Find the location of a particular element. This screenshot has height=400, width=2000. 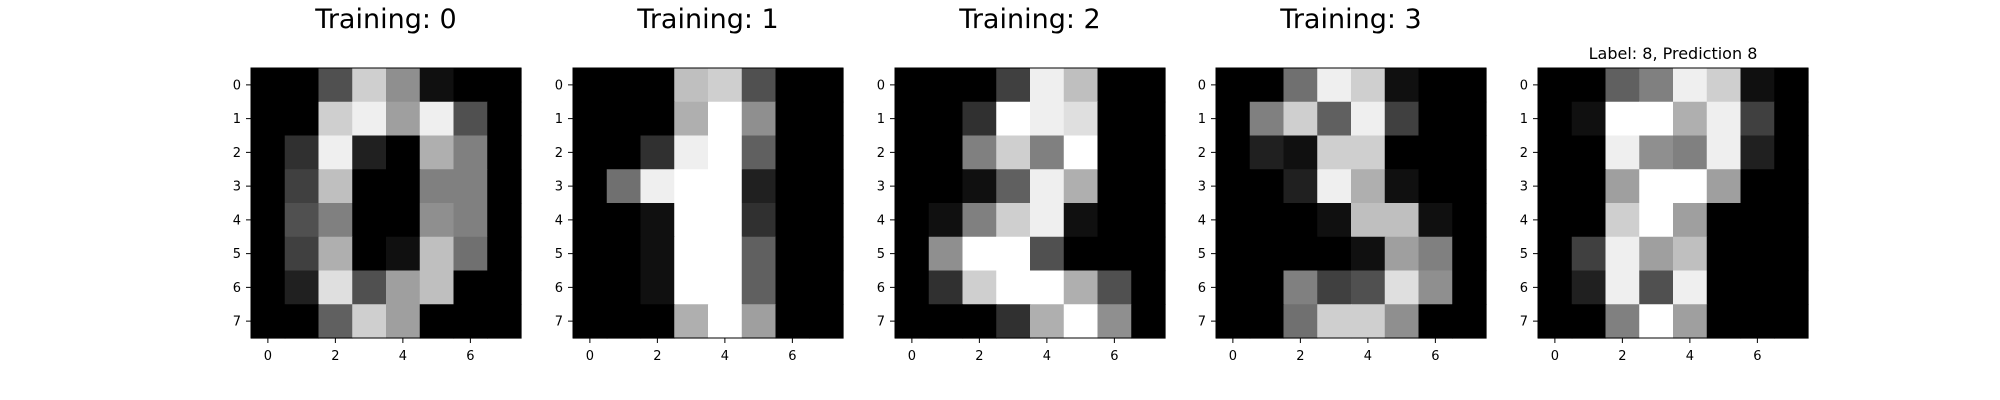

x-tick-label: 2 is located at coordinates (335, 356).